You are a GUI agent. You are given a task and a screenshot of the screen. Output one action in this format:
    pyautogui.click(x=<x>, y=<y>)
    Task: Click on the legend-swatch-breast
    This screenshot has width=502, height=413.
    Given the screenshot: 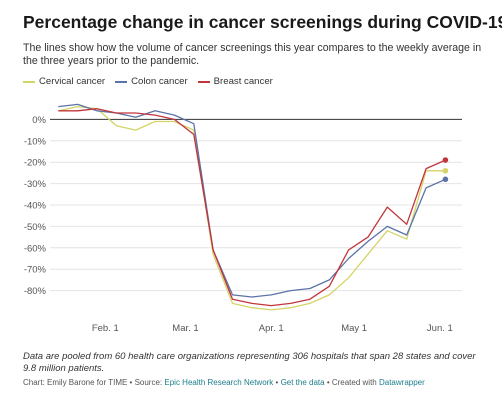 What is the action you would take?
    pyautogui.click(x=203, y=81)
    